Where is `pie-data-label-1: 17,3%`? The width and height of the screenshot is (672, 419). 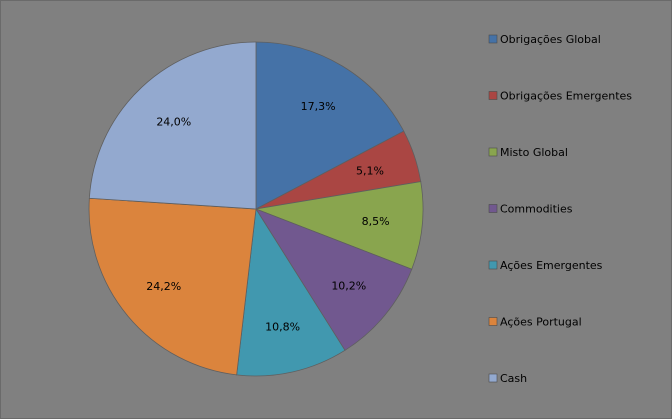 pie-data-label-1: 17,3% is located at coordinates (318, 106).